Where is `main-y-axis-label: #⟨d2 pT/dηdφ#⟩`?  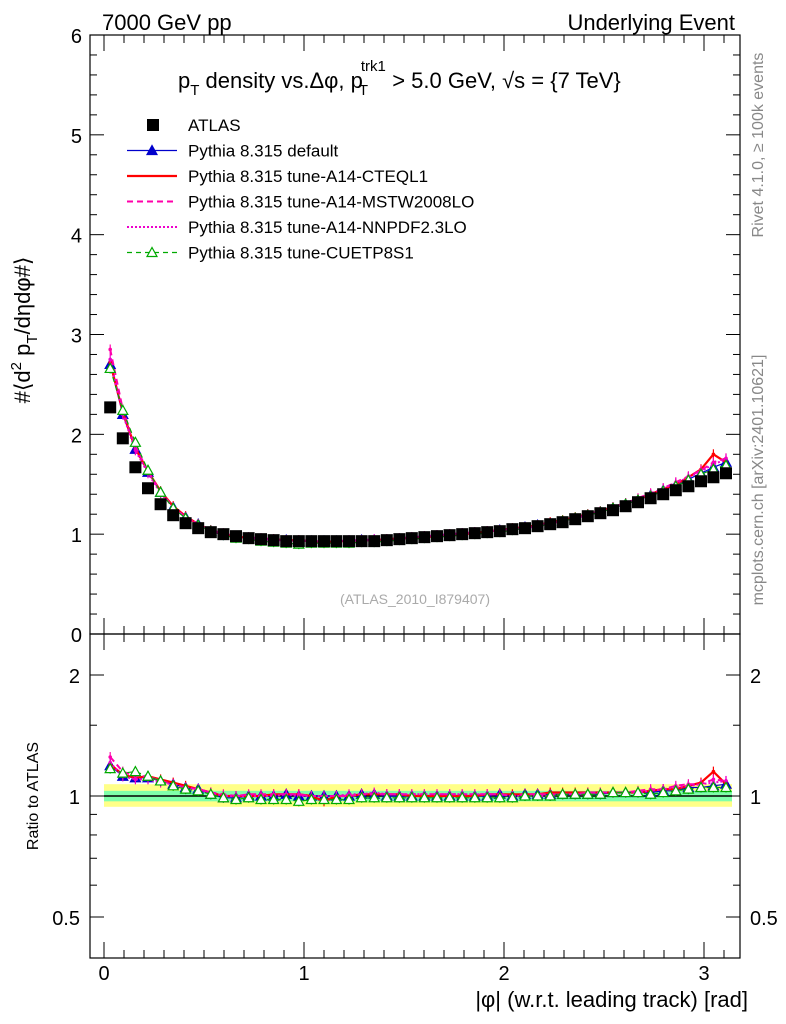
main-y-axis-label: #⟨d2 pT/dηdφ#⟩ is located at coordinates (24, 330).